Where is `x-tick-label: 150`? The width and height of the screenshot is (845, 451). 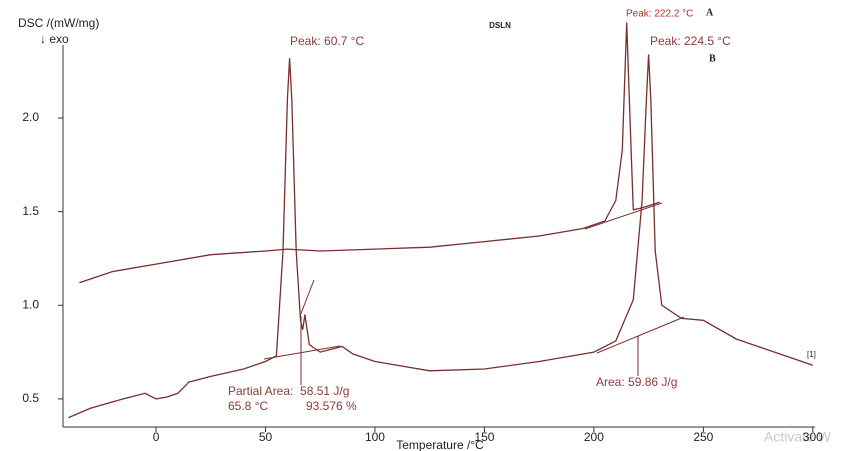 x-tick-label: 150 is located at coordinates (484, 437).